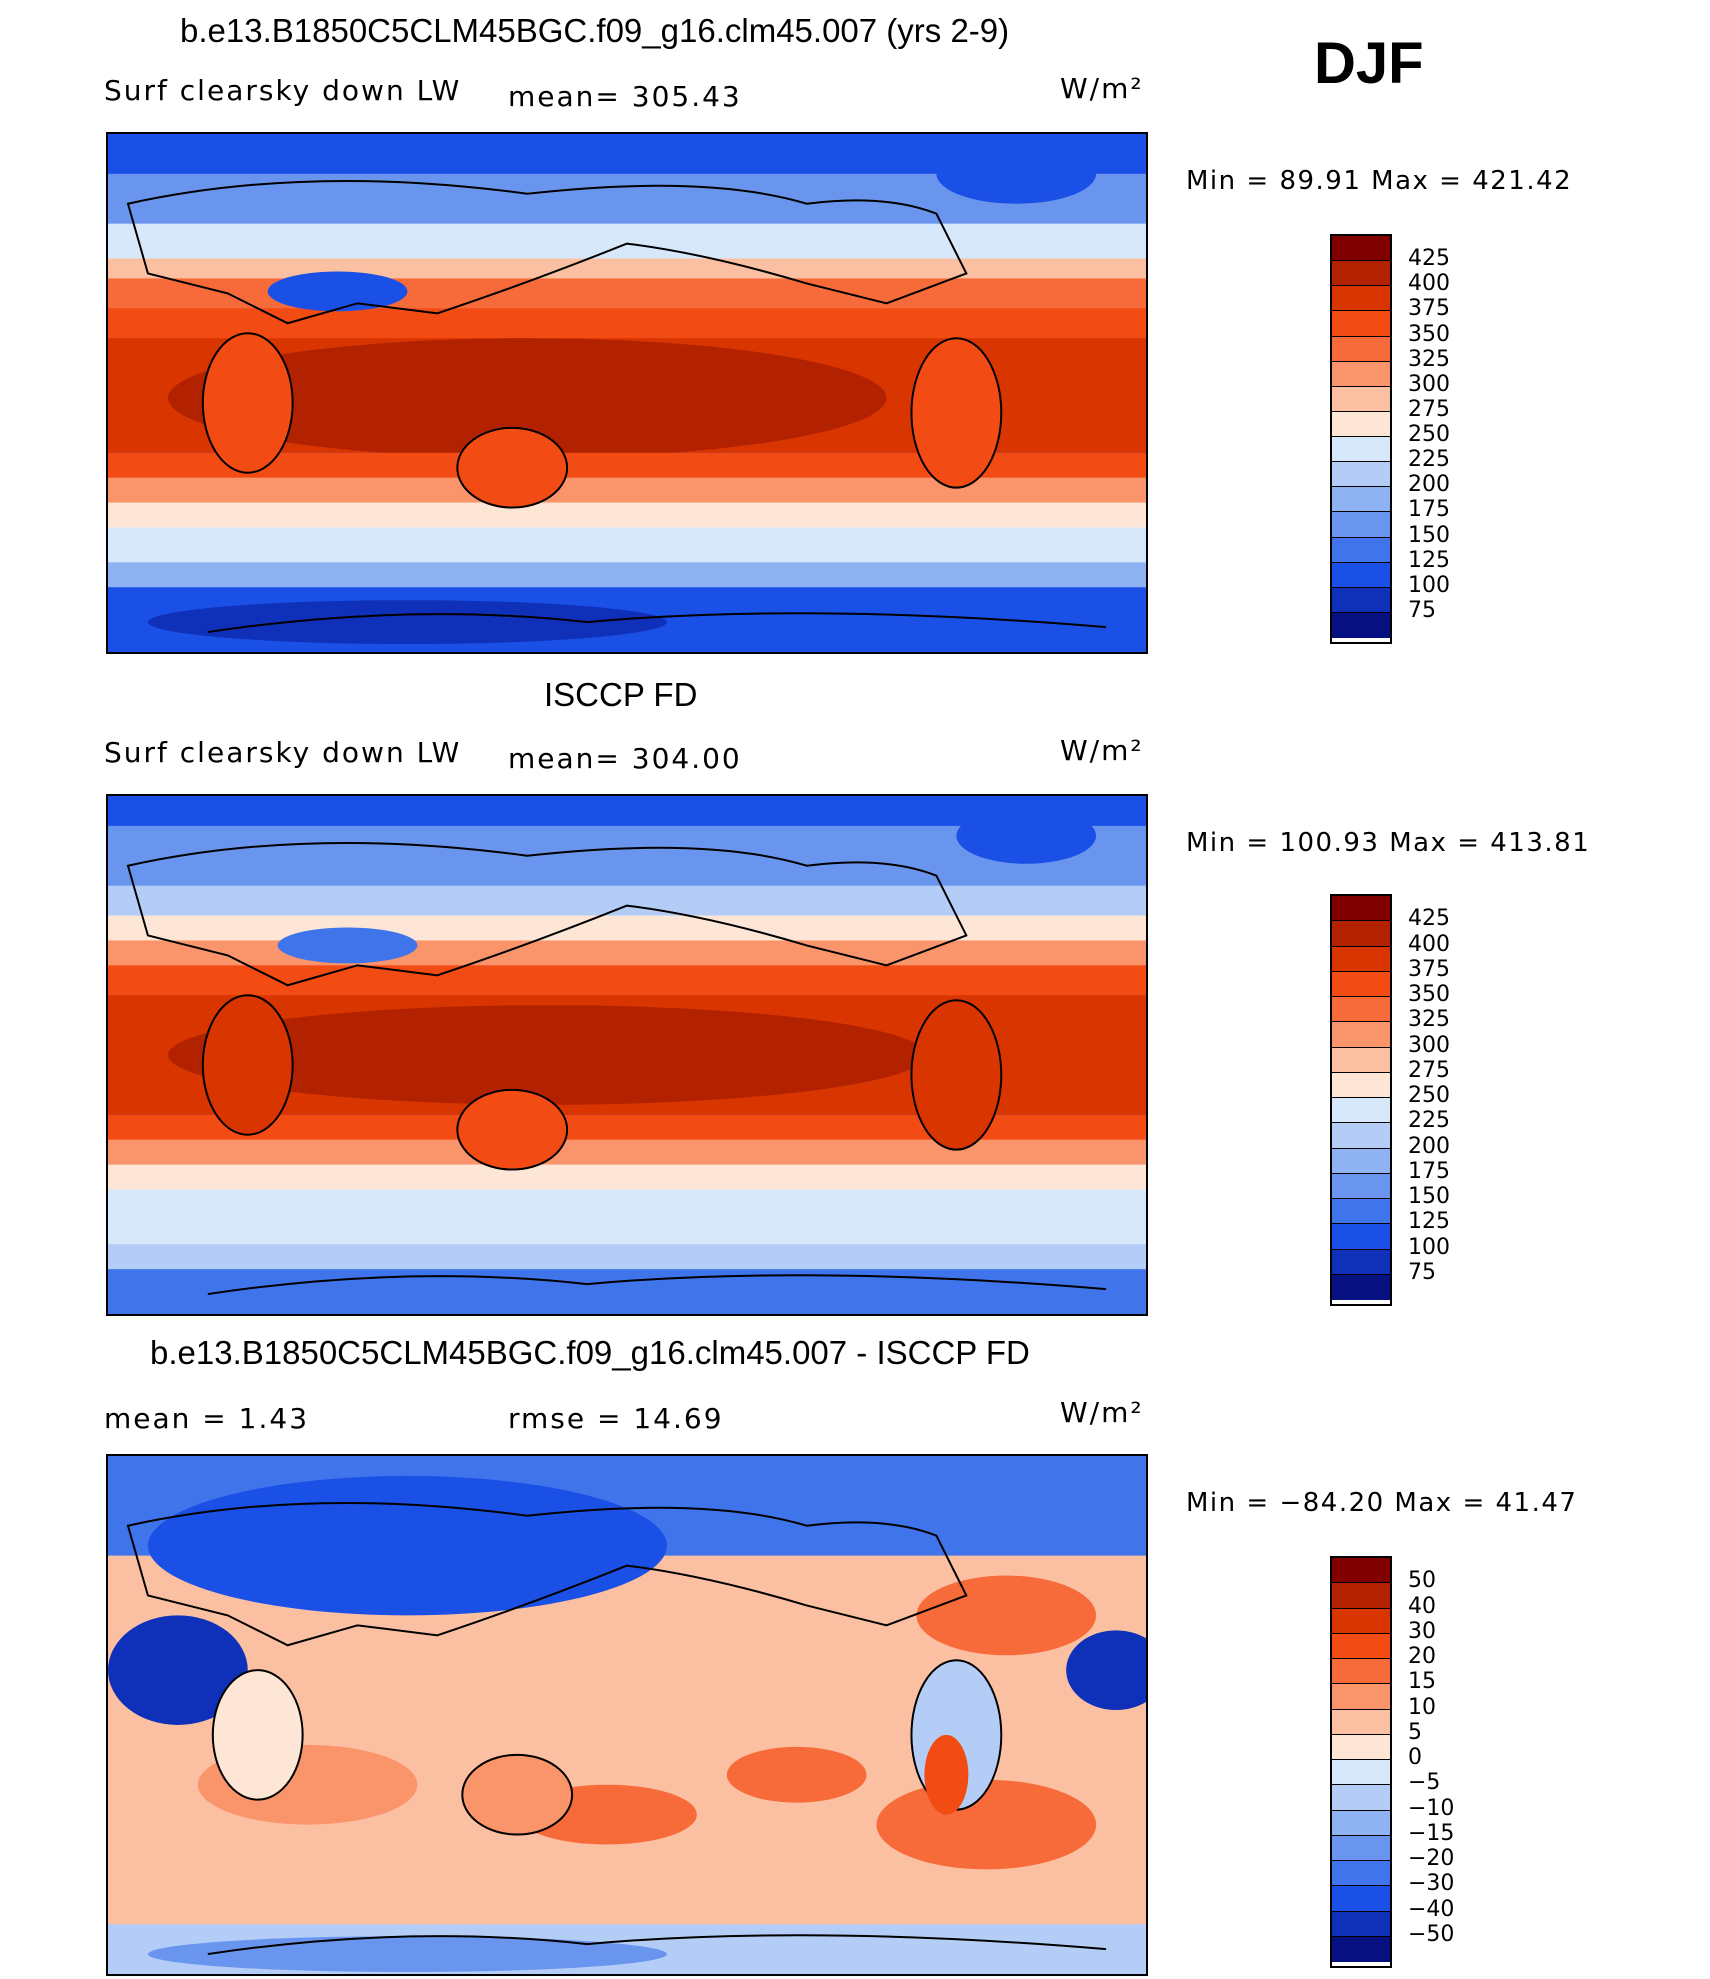 Image resolution: width=1710 pixels, height=1979 pixels. Describe the element at coordinates (207, 1418) in the screenshot. I see `panel-3-mean: mean = 1.43` at that location.